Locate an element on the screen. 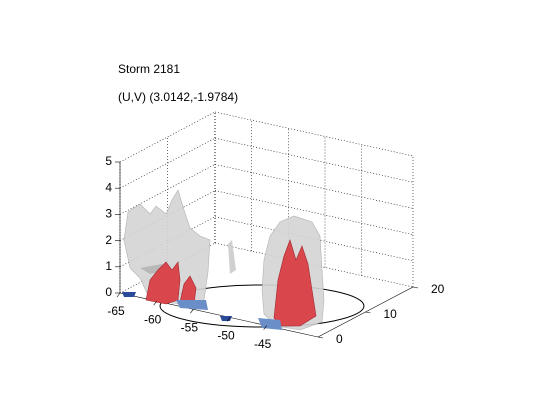  z-tick-label: 1 is located at coordinates (108, 266).